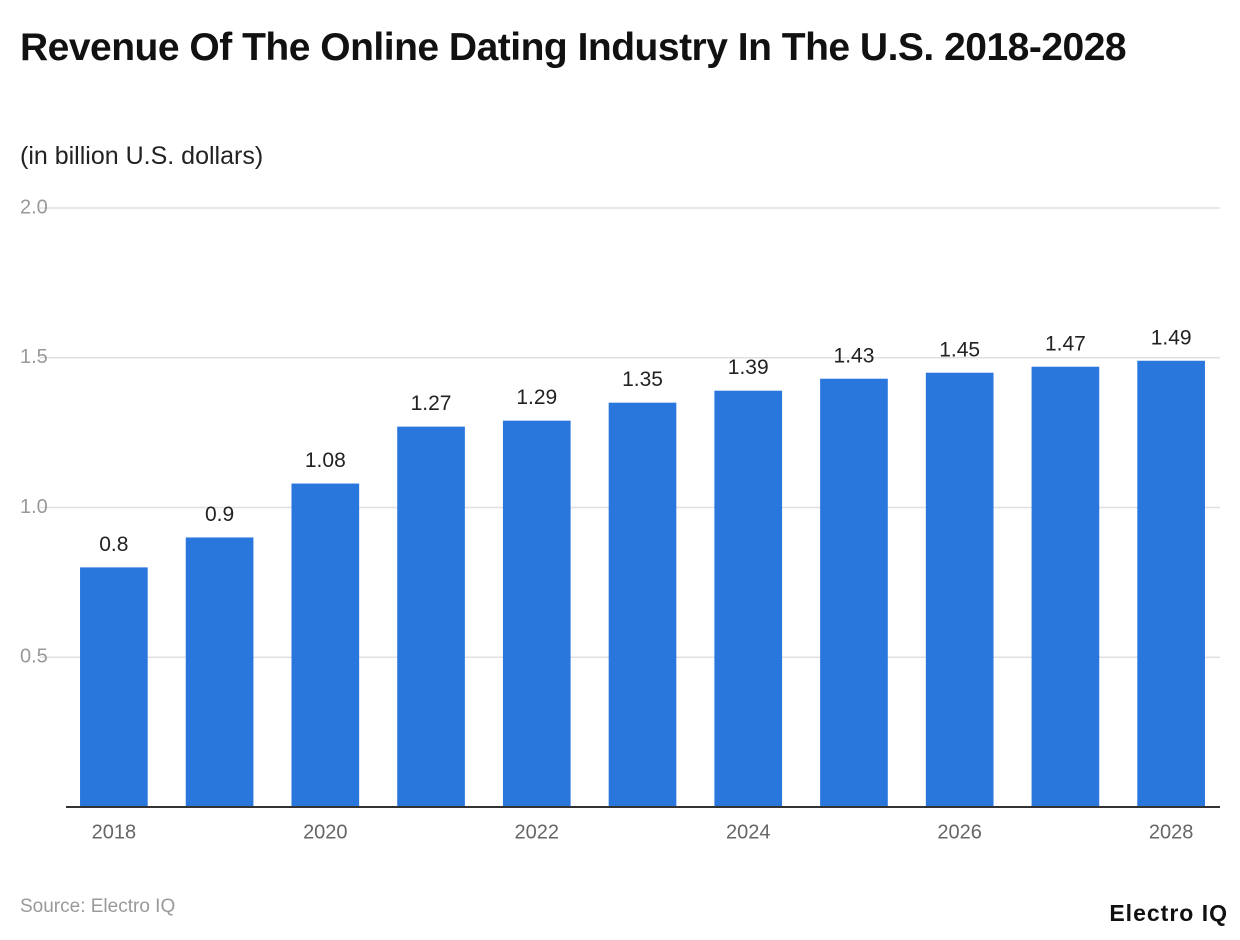 The height and width of the screenshot is (940, 1240). What do you see at coordinates (748, 832) in the screenshot?
I see `x-tick-label: 2024` at bounding box center [748, 832].